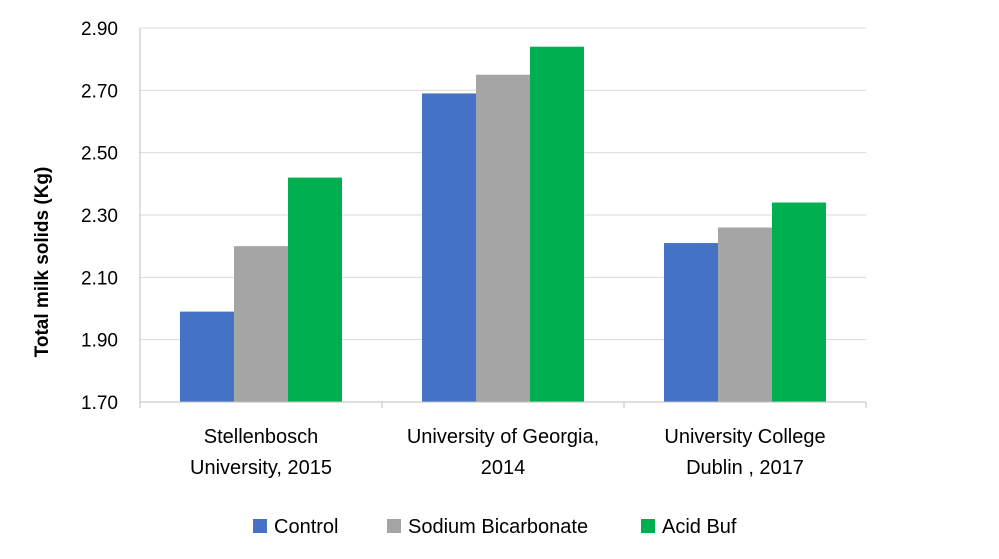  Describe the element at coordinates (745, 468) in the screenshot. I see `x-category-label: Dublin , 2017` at that location.